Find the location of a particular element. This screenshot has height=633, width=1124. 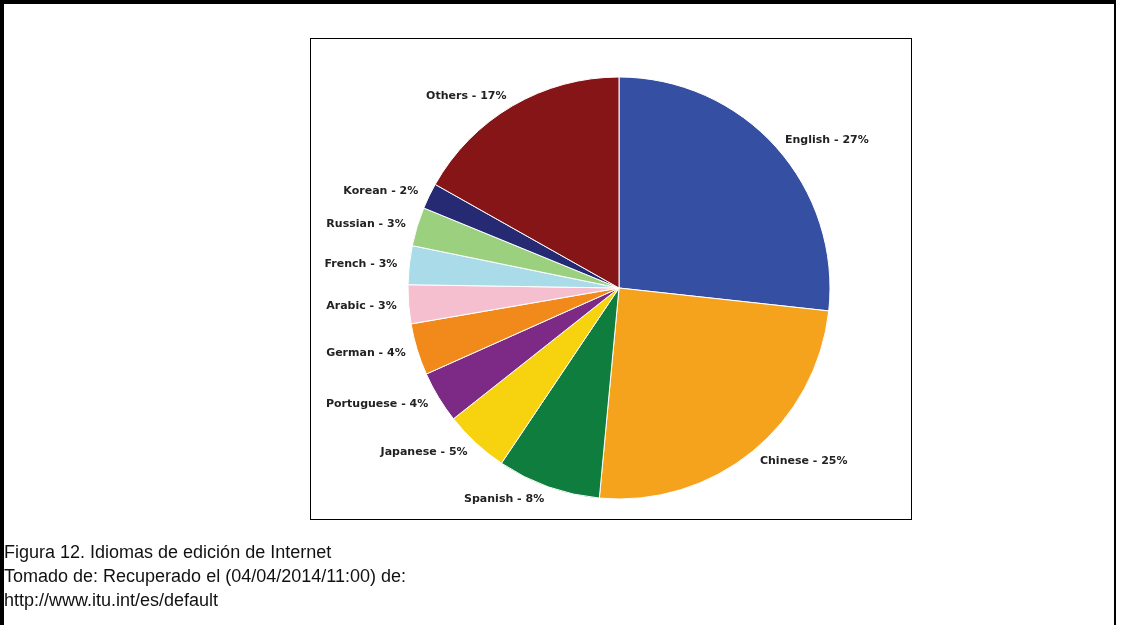

slice-label: Arabic - 3% is located at coordinates (361, 305).